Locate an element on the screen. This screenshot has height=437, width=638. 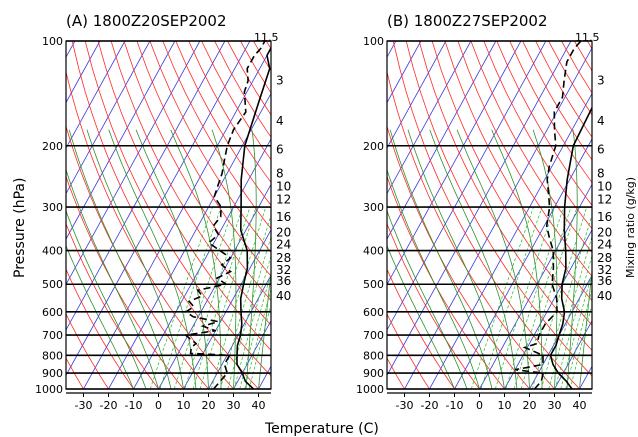
panel-a-x-tick-label: 40 is located at coordinates (259, 405).